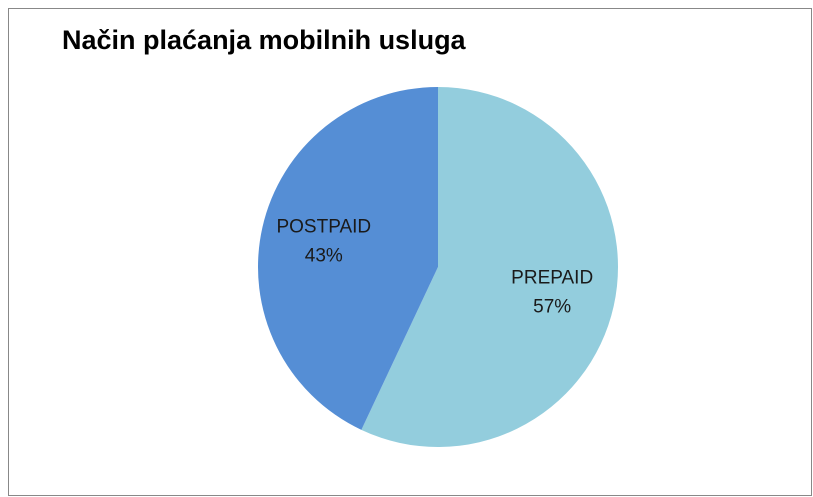 Image resolution: width=813 pixels, height=497 pixels. Describe the element at coordinates (324, 255) in the screenshot. I see `slice-value-label: 43%` at that location.